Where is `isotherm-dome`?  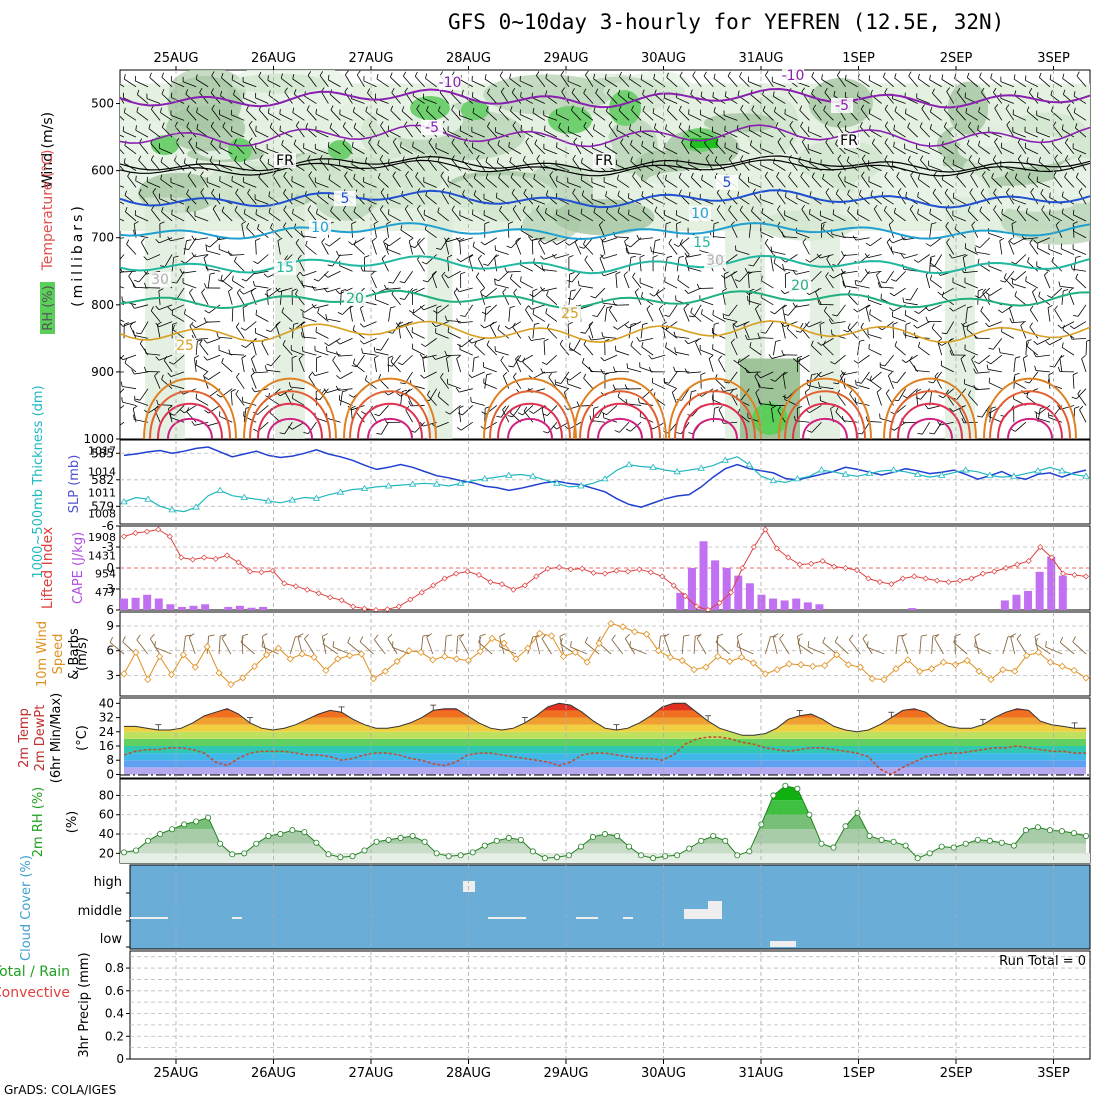 isotherm-dome is located at coordinates (290, 414).